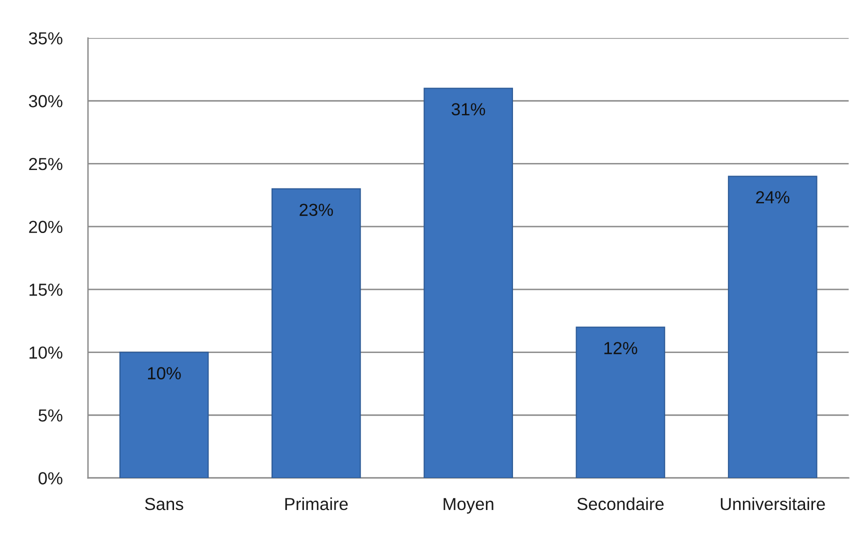  I want to click on y-tick-label: 25%, so click(45, 164).